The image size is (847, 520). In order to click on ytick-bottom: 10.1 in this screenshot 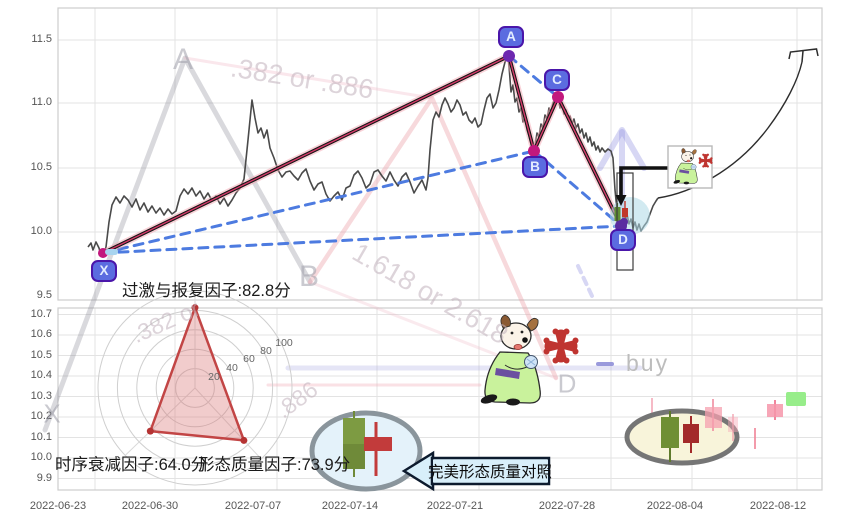, I will do `click(41, 436)`.